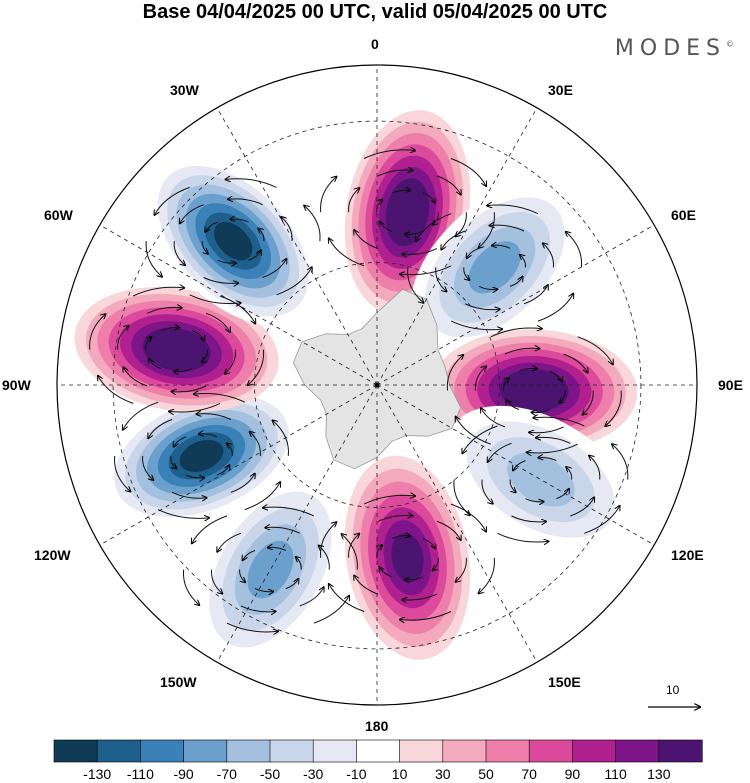 Image resolution: width=750 pixels, height=783 pixels. Describe the element at coordinates (683, 215) in the screenshot. I see `lon-label-60e: 60E` at that location.